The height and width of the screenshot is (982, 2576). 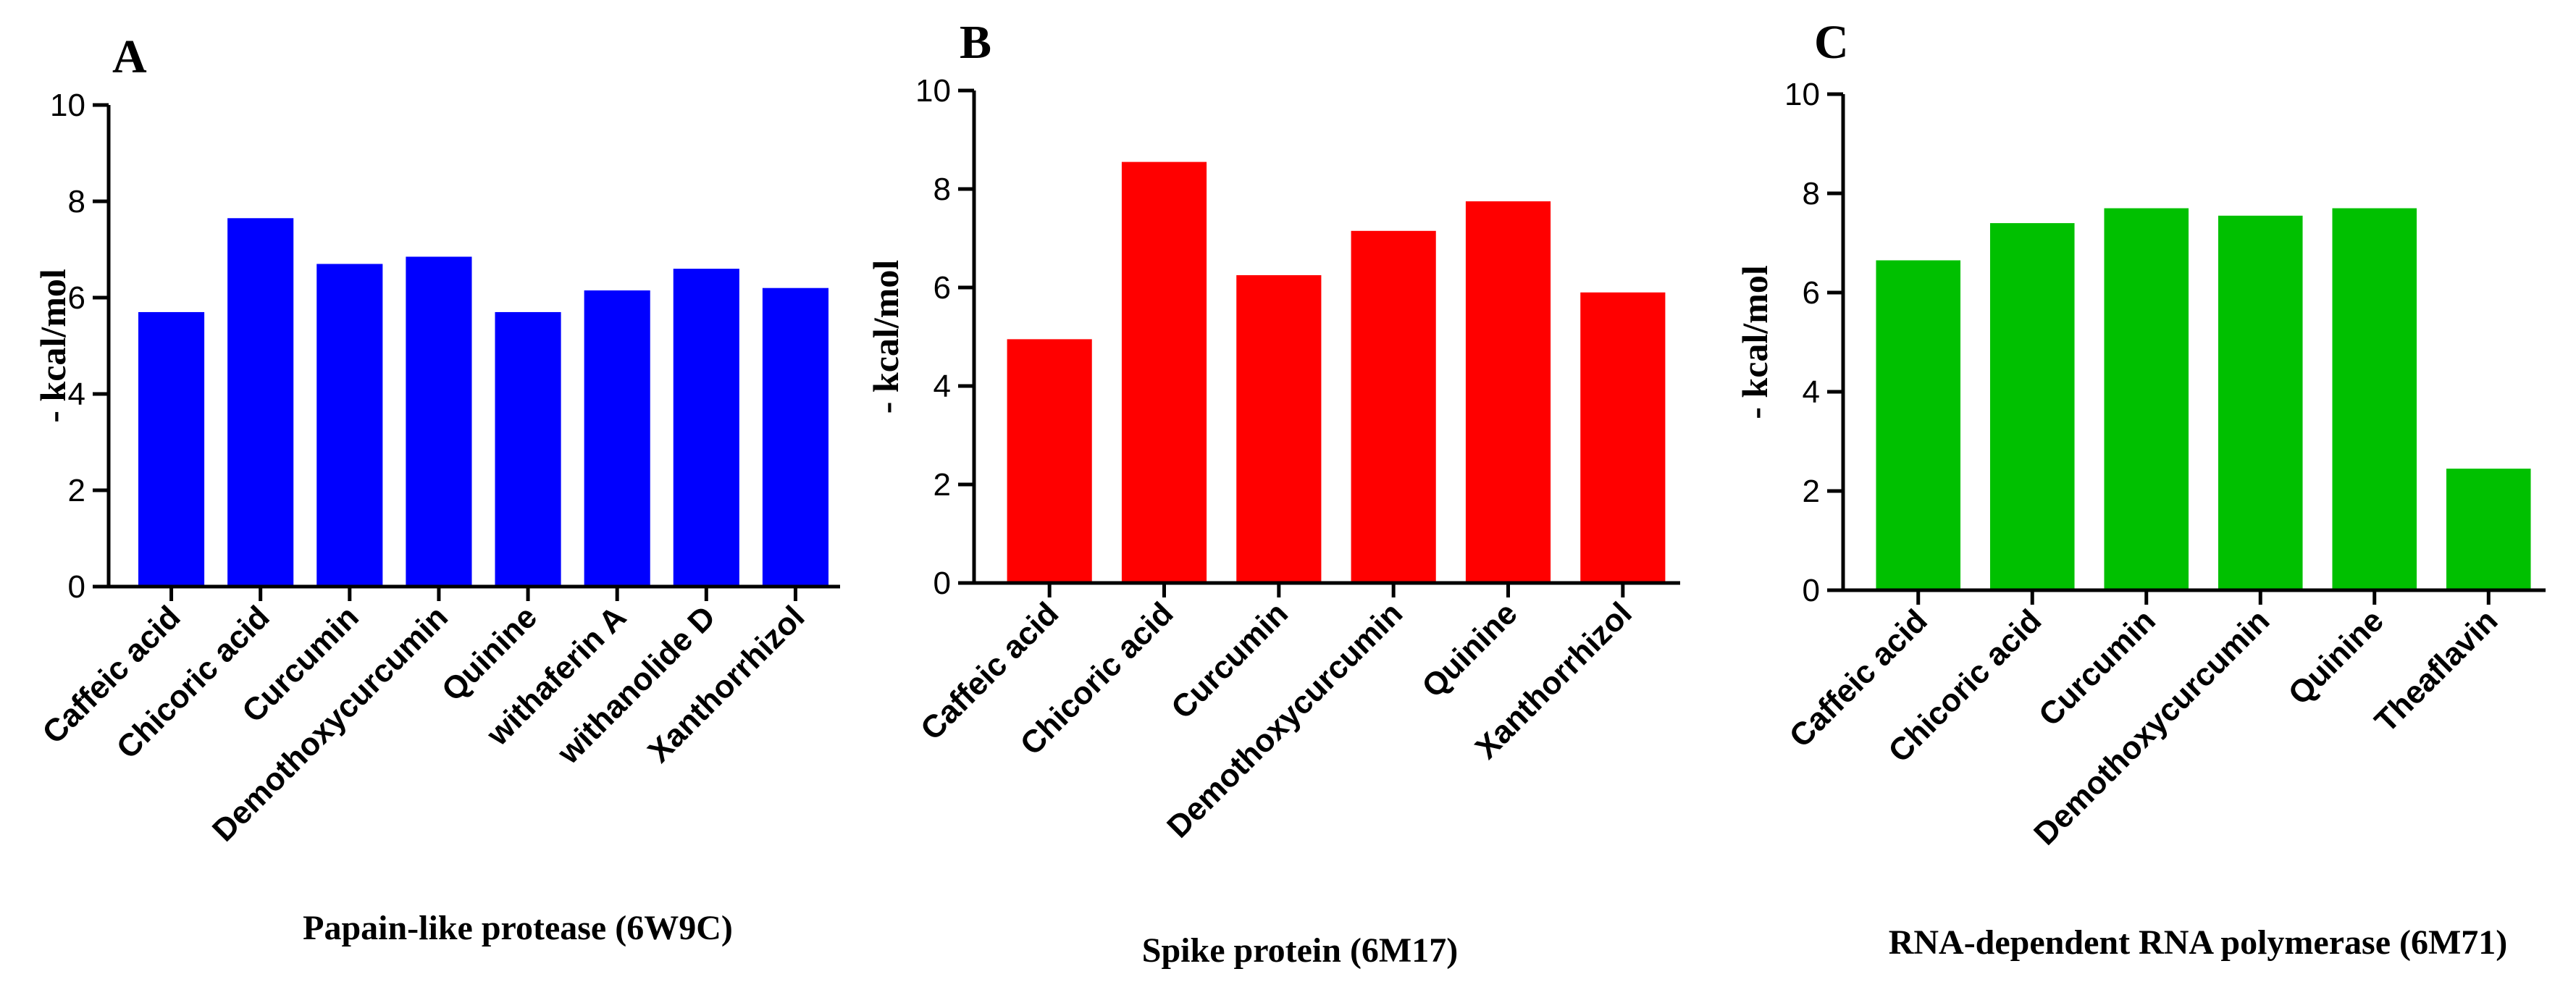 I want to click on panel-letter: A, so click(x=129, y=56).